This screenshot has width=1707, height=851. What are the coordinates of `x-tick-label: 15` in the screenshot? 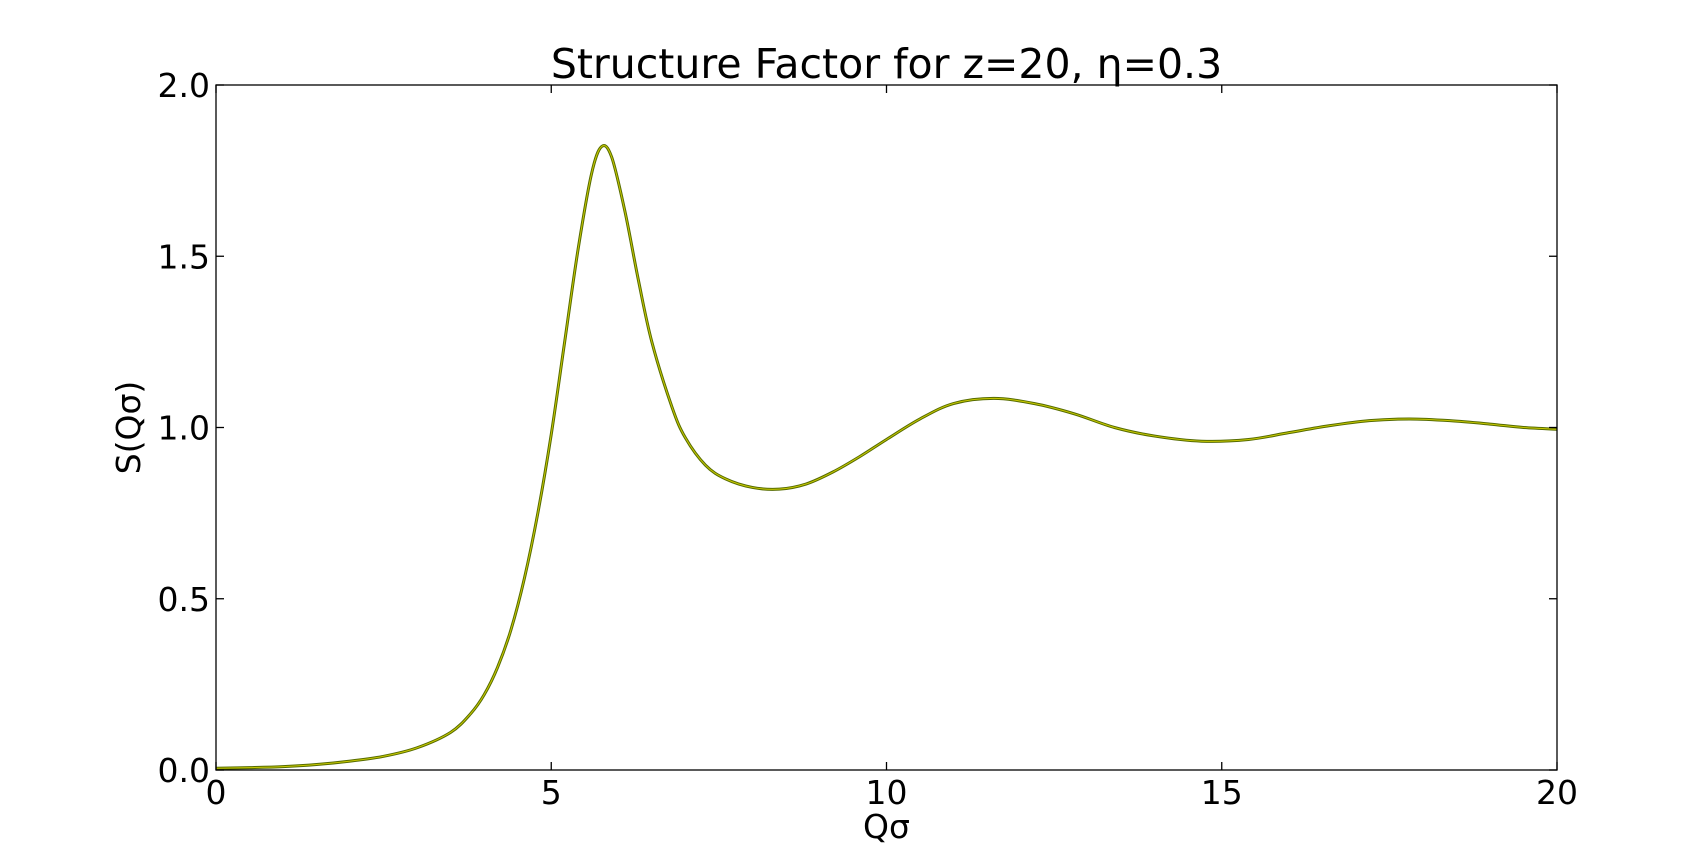 It's located at (1222, 792).